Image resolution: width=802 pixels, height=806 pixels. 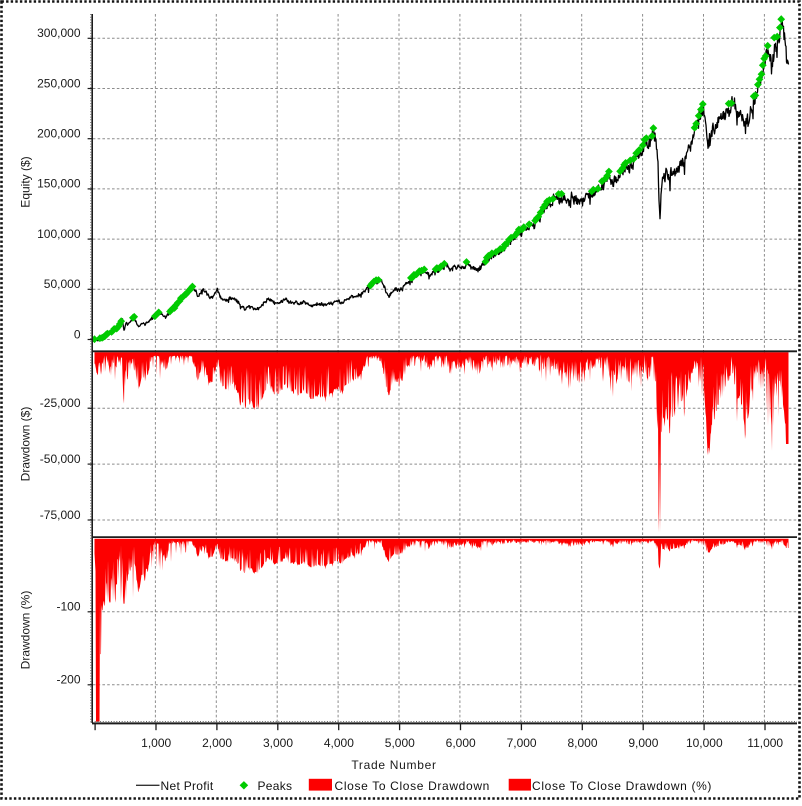 What do you see at coordinates (77, 334) in the screenshot?
I see `svg-text: 0` at bounding box center [77, 334].